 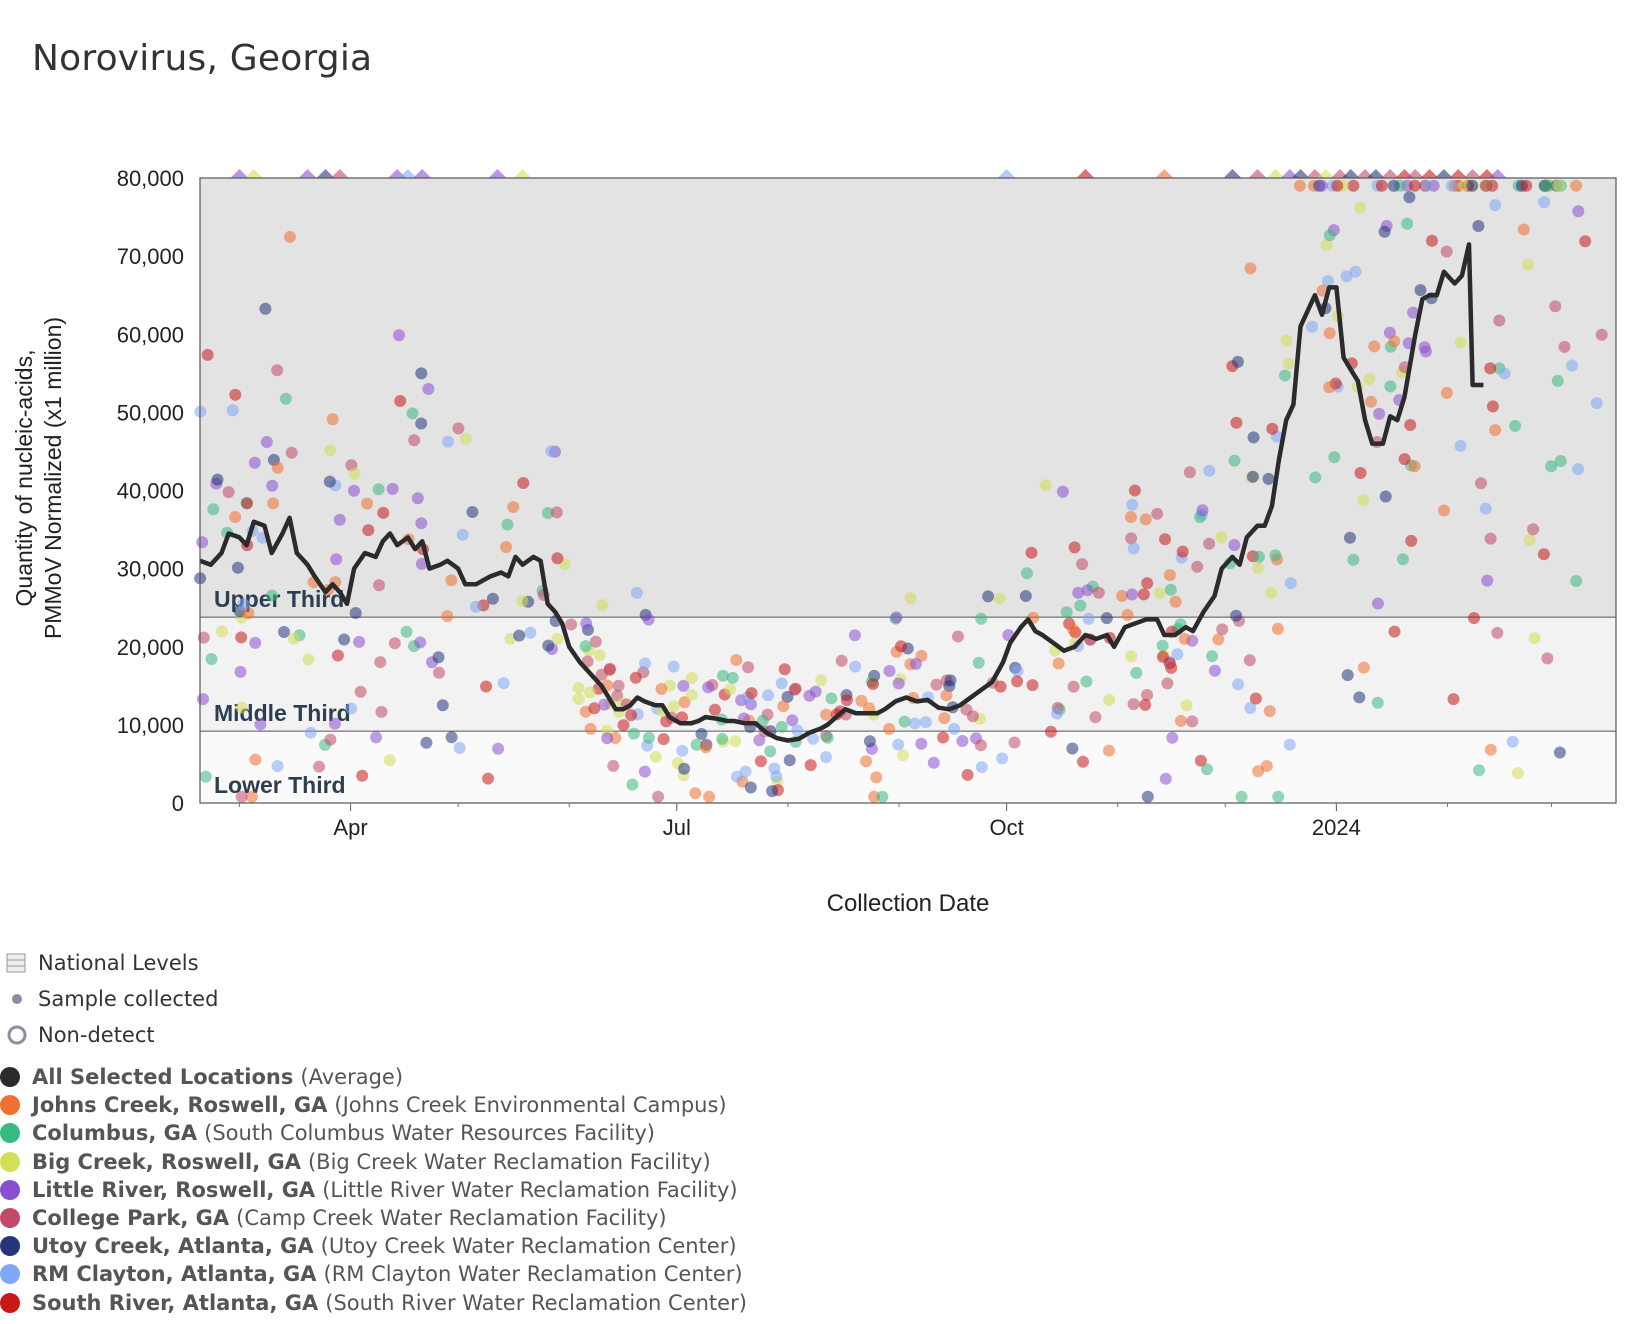 I want to click on x-tick-label: 2024, so click(x=1336, y=827).